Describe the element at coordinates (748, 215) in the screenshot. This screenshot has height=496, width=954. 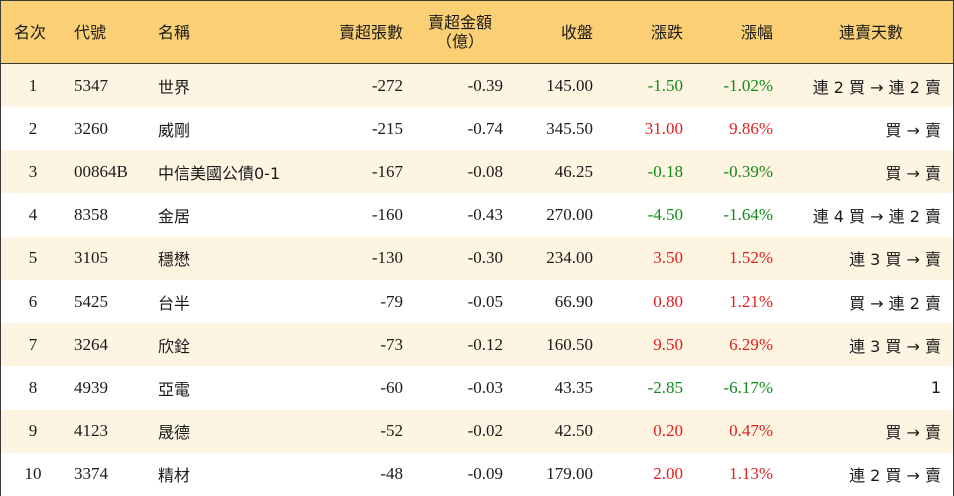
I see `change-pct-cell: -1.64%` at that location.